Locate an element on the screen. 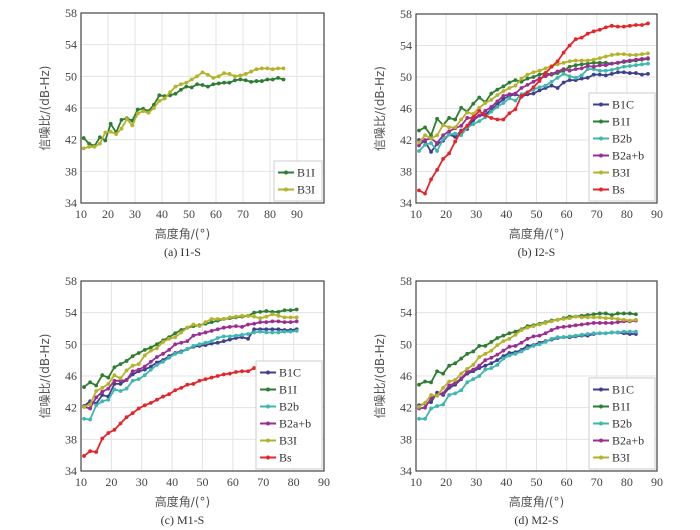  legend-label: B2a+b is located at coordinates (295, 424).